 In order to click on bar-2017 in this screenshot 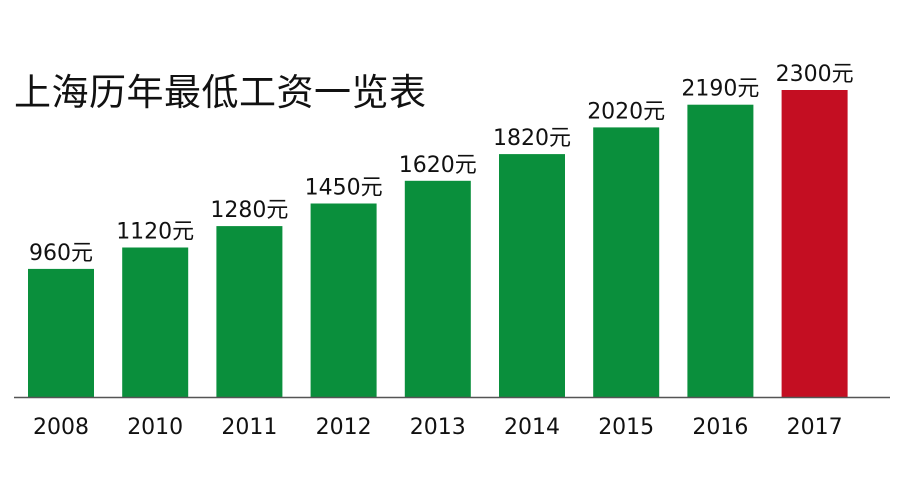, I will do `click(814, 243)`.